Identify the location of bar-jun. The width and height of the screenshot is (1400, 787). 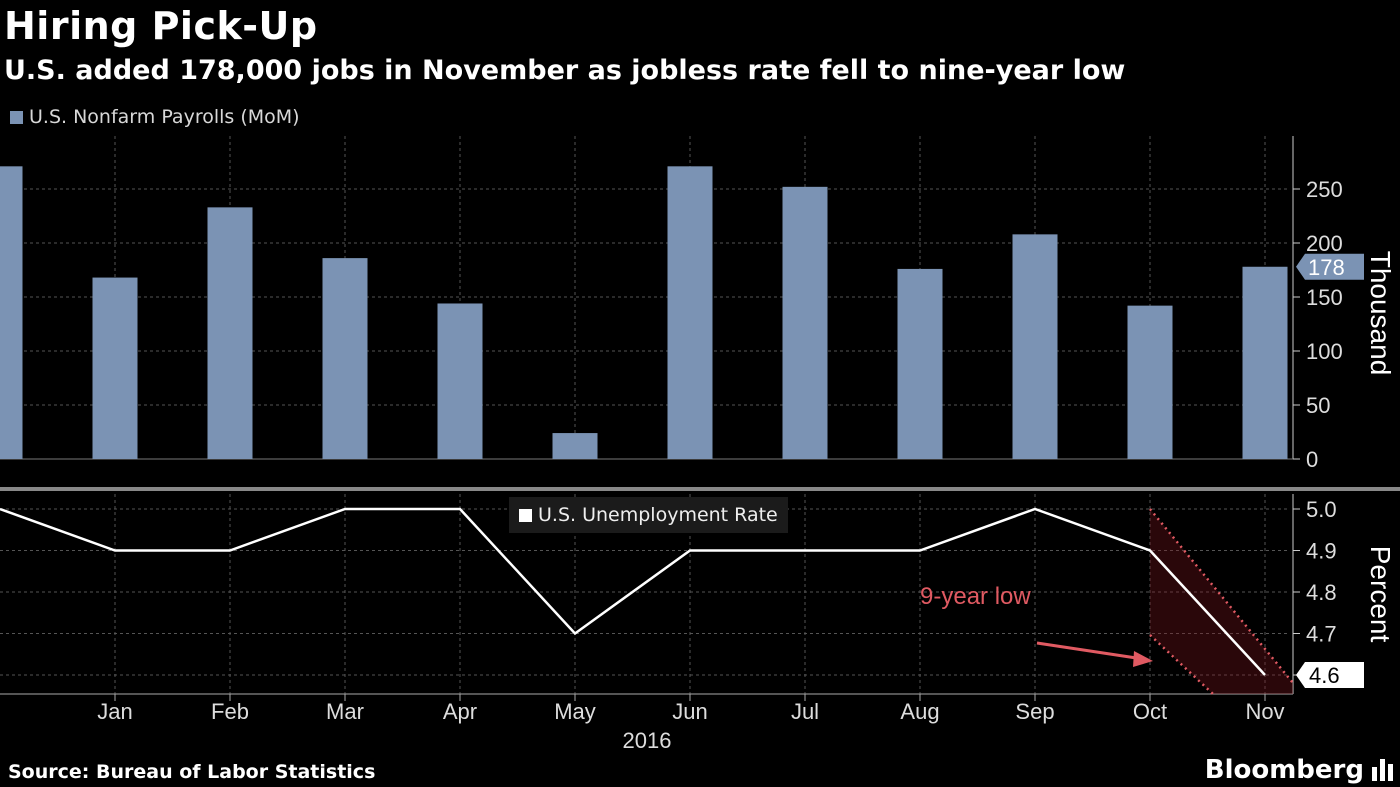
(690, 312).